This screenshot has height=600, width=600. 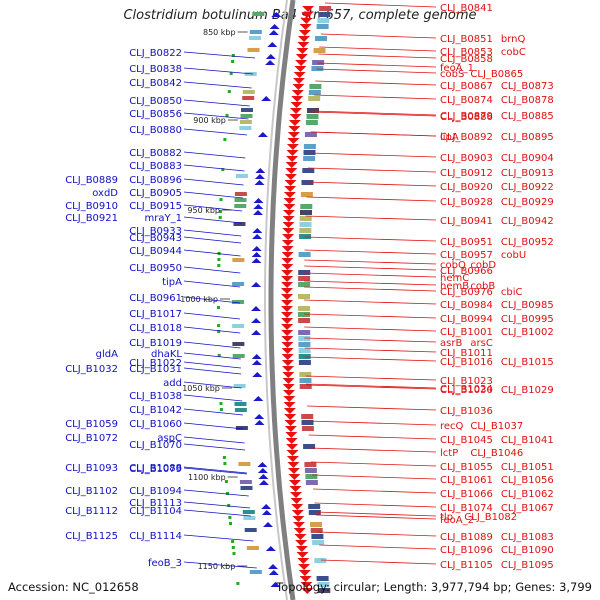 I want to click on gene-label: dhaKL, so click(x=166, y=354).